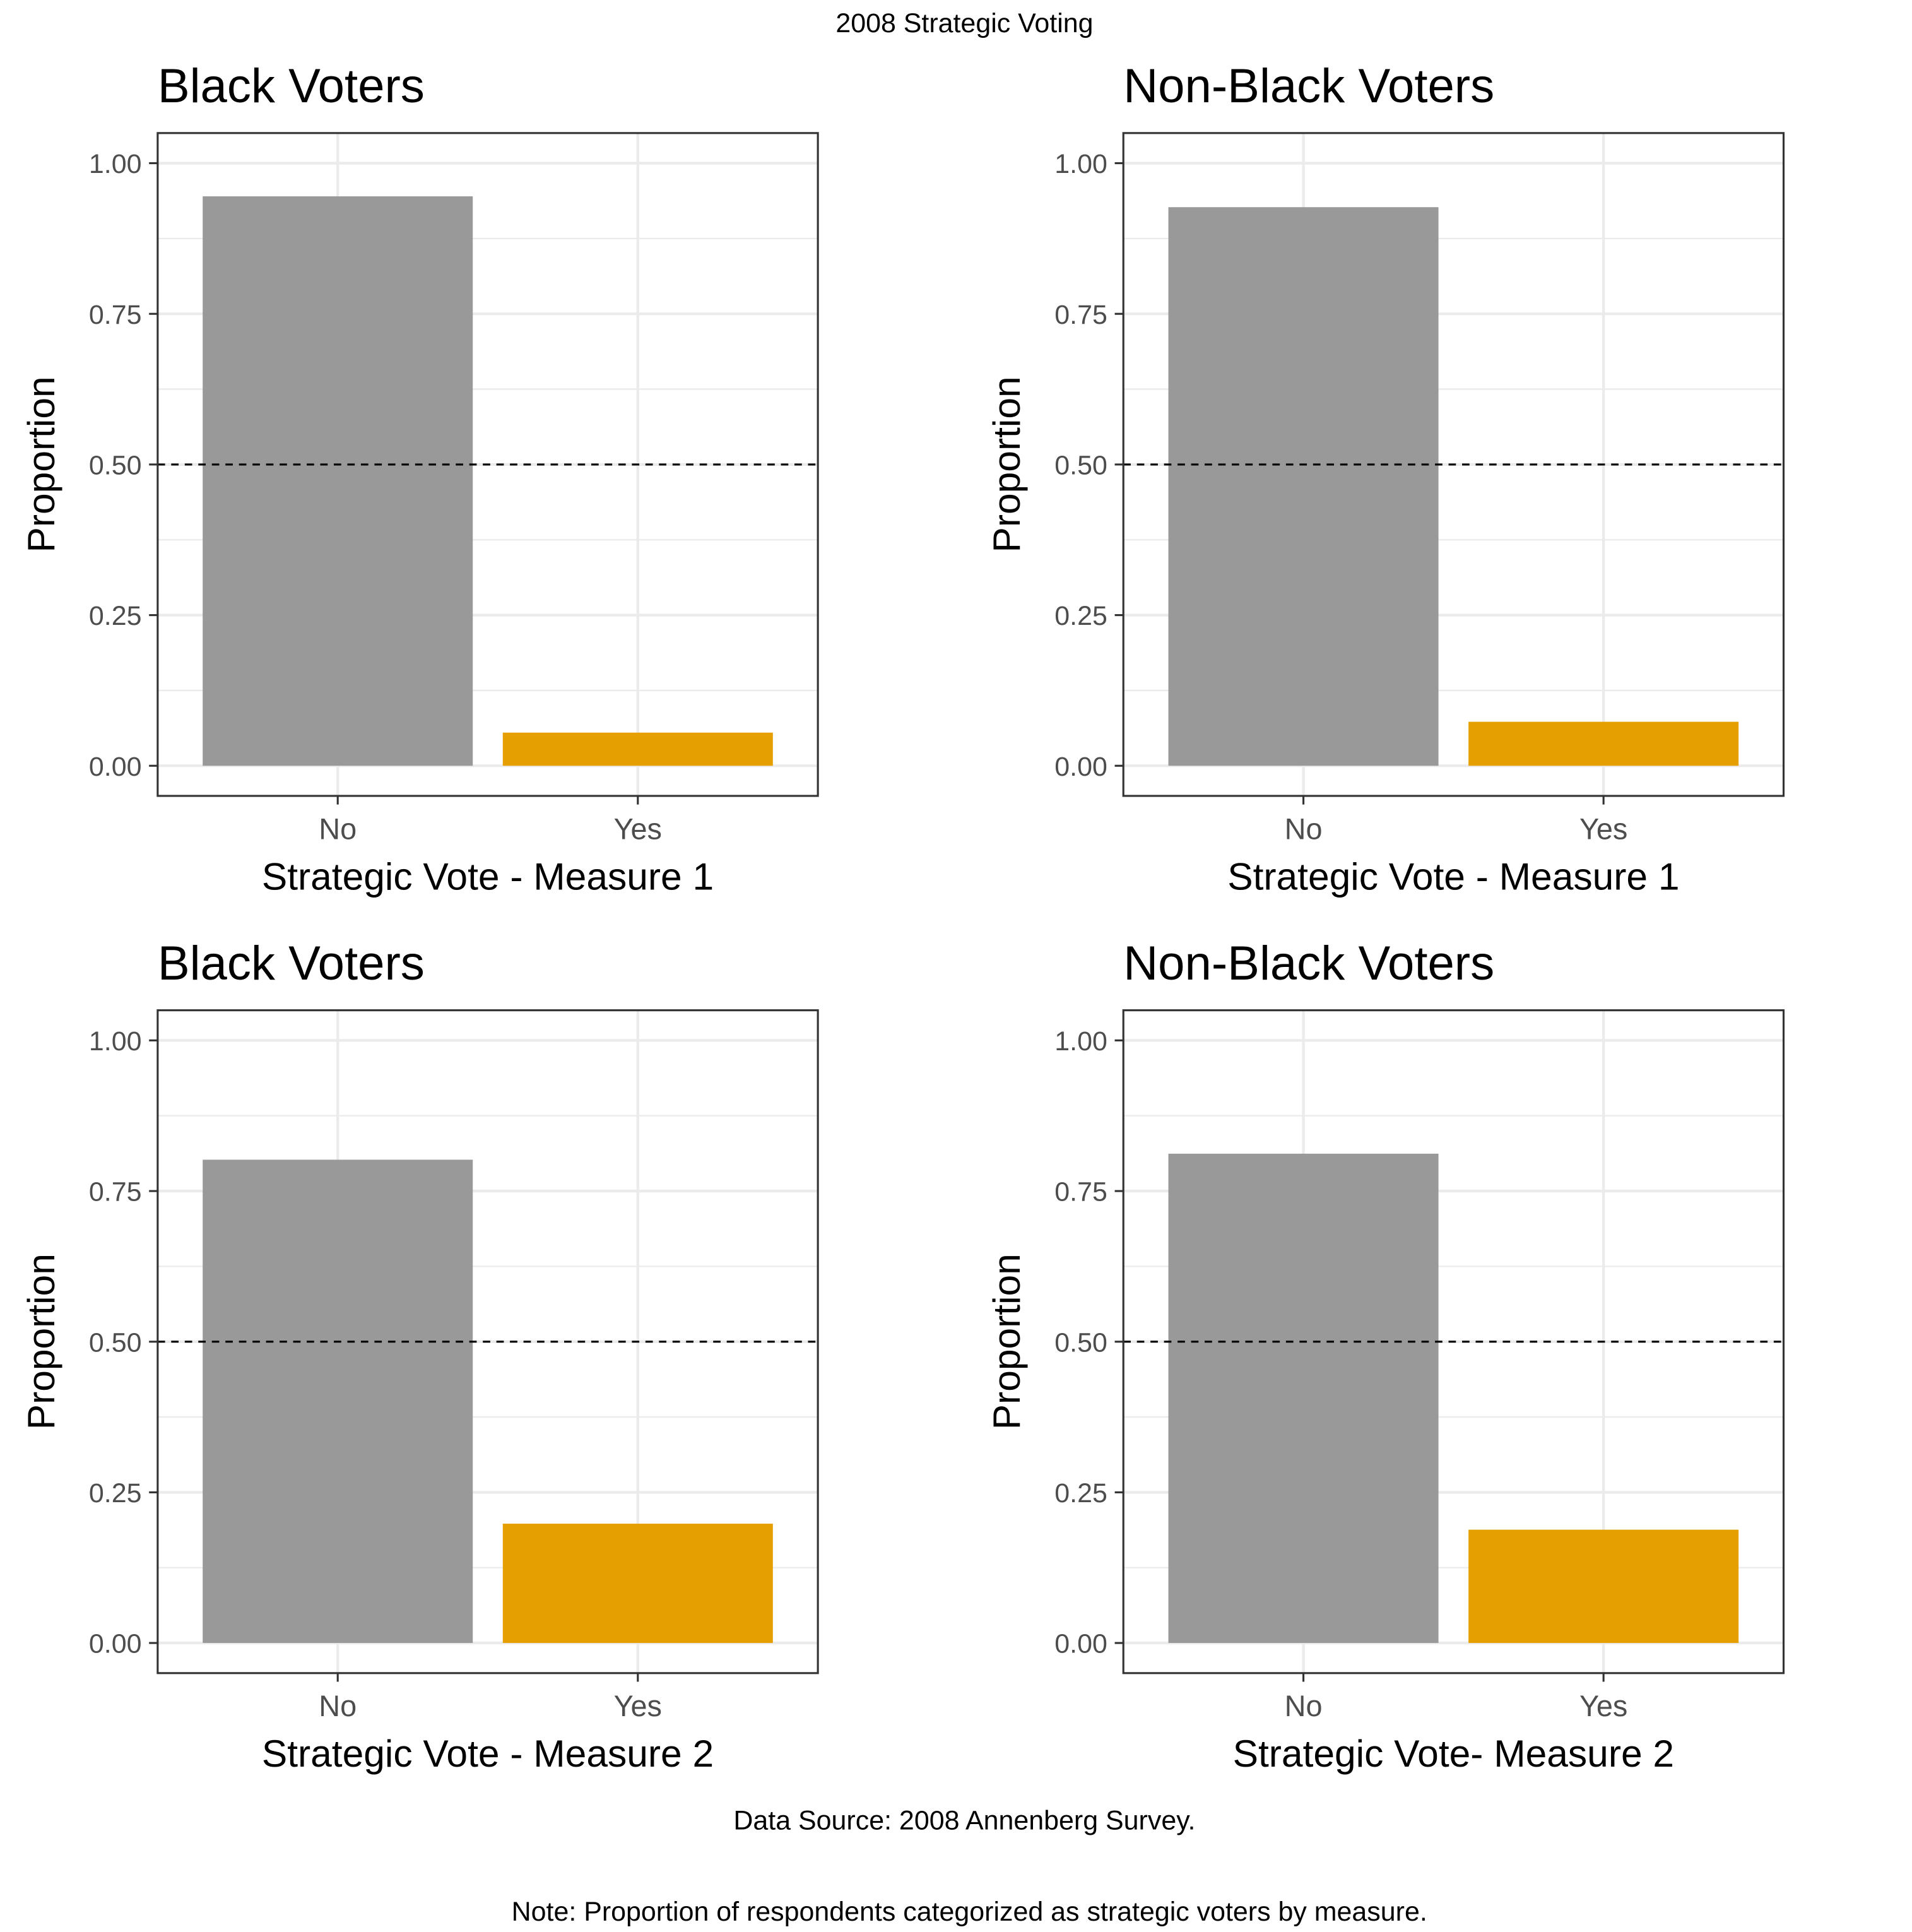  I want to click on x-axis-title: Strategic Vote- Measure 2, so click(1454, 1753).